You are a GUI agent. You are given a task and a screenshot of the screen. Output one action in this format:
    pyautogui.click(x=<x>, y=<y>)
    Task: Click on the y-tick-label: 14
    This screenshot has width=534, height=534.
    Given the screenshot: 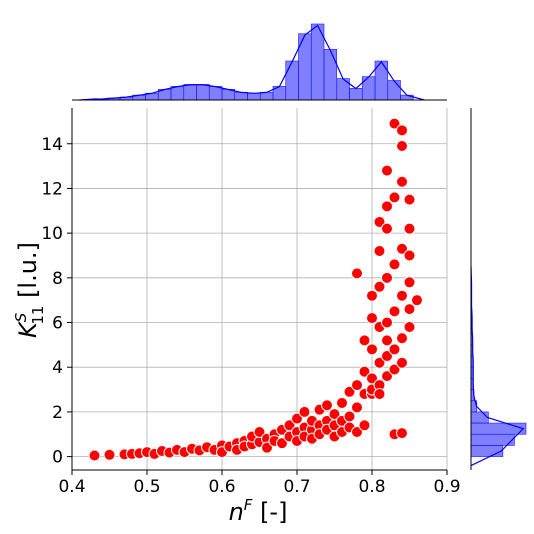 What is the action you would take?
    pyautogui.click(x=52, y=145)
    